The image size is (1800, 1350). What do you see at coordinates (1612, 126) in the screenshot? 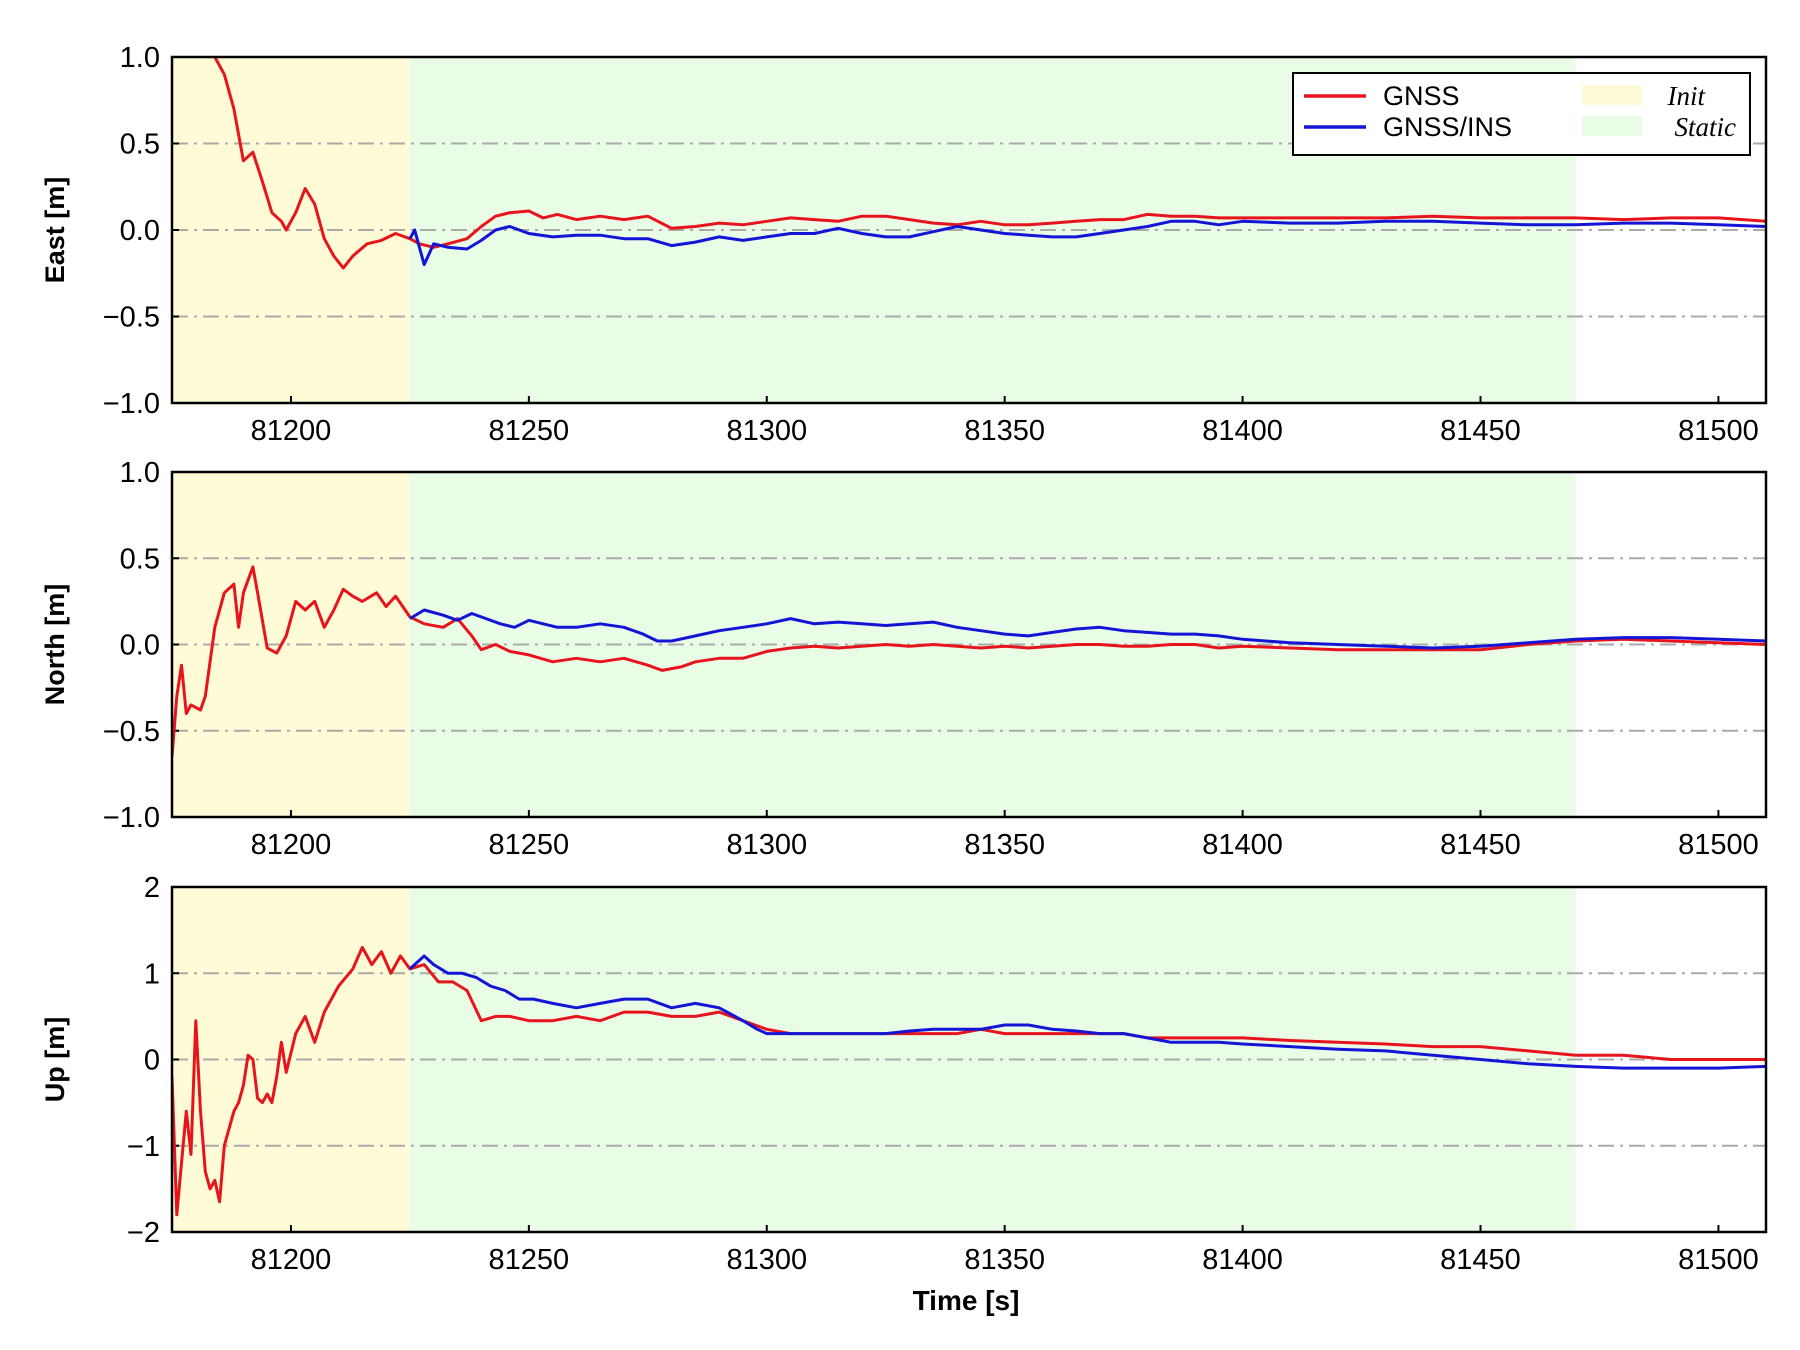
I see `legend-swatch-static` at bounding box center [1612, 126].